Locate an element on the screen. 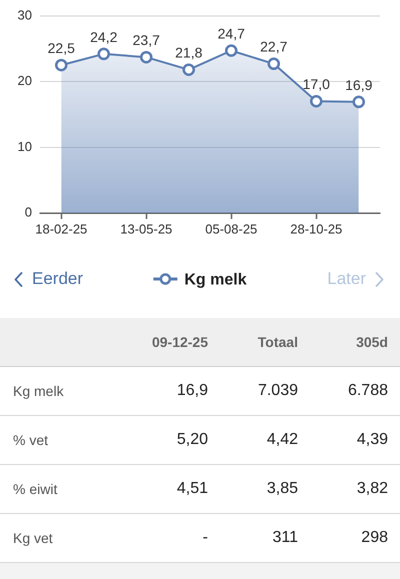 Image resolution: width=400 pixels, height=579 pixels. text: 4,42 is located at coordinates (282, 439).